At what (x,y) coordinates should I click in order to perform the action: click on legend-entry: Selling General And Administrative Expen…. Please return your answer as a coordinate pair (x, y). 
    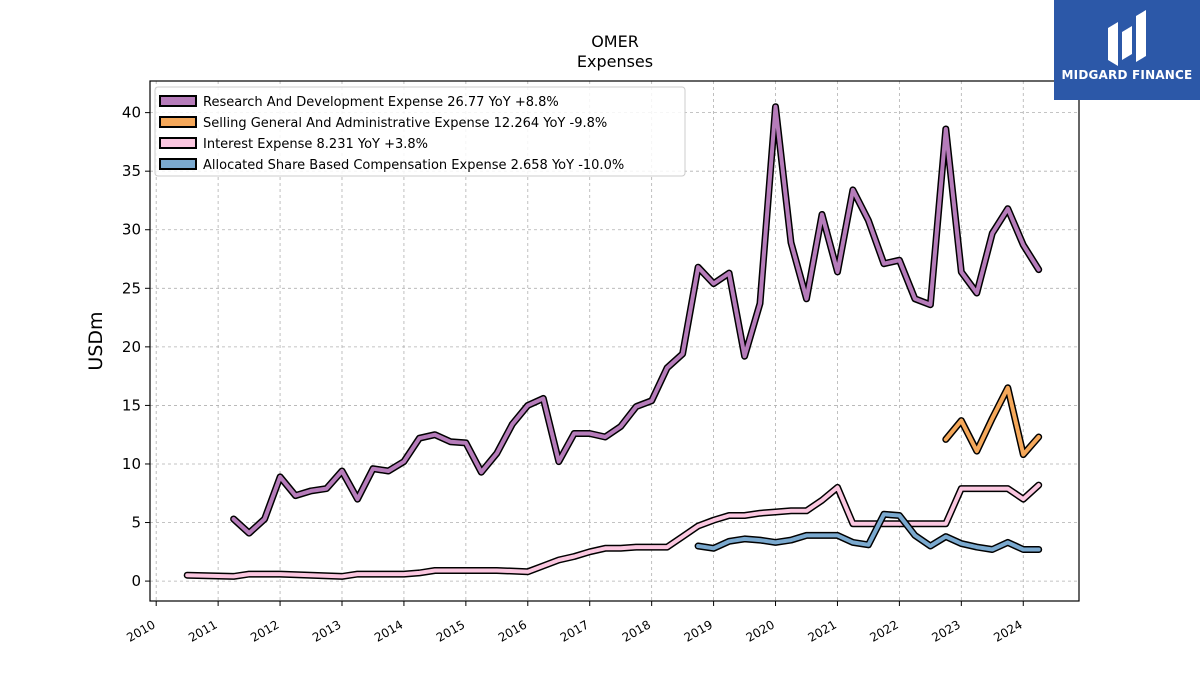
    Looking at the image, I should click on (383, 123).